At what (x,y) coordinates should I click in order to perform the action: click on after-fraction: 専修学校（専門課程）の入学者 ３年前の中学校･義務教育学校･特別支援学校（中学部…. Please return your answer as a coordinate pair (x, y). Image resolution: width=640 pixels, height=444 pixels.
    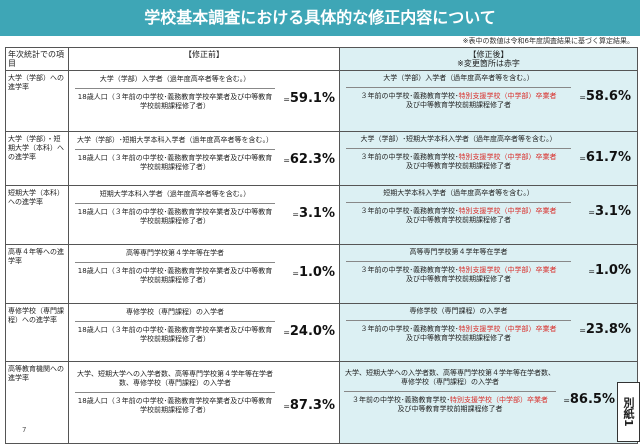
    Looking at the image, I should click on (458, 325).